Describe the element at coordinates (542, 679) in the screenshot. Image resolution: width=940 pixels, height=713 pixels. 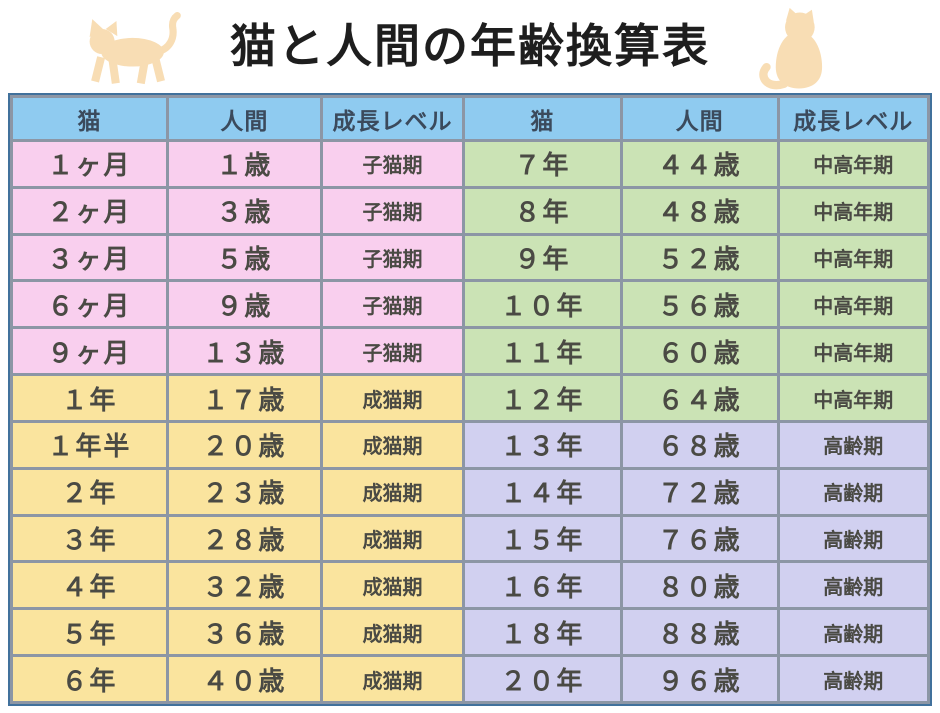
I see `age-cell: ２０年` at that location.